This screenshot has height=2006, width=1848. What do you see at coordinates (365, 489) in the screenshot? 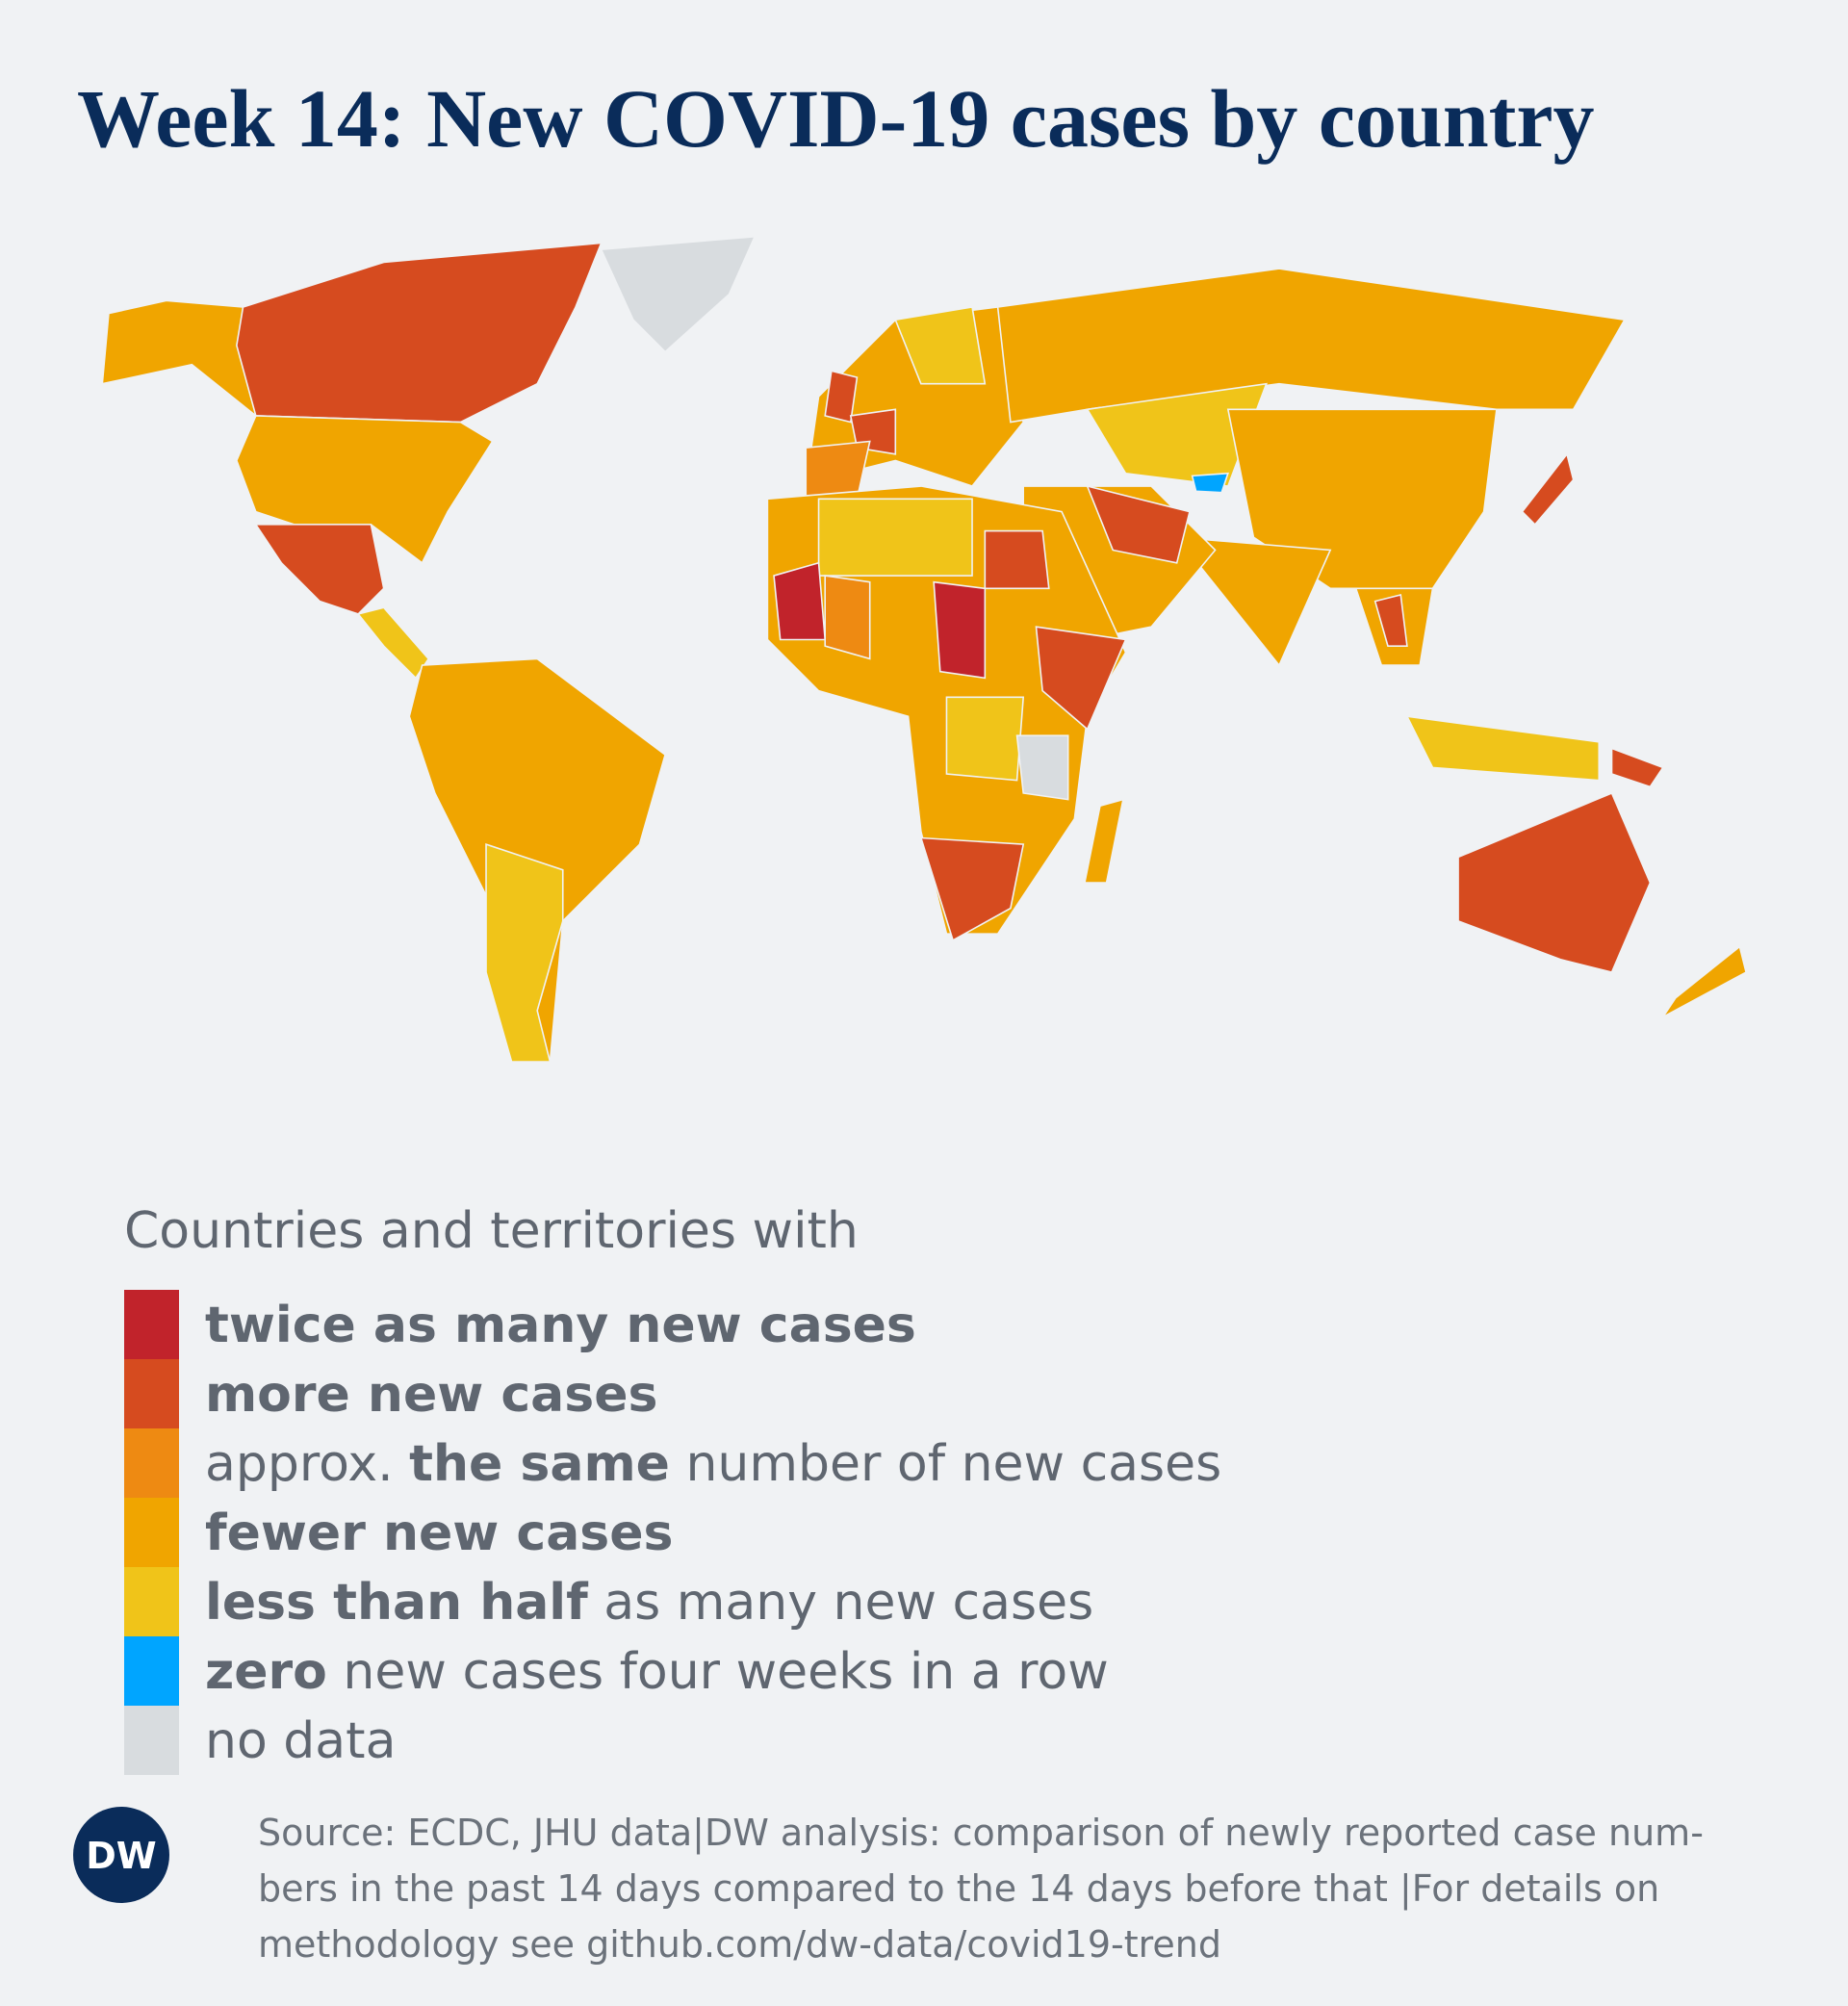
I see `usa` at bounding box center [365, 489].